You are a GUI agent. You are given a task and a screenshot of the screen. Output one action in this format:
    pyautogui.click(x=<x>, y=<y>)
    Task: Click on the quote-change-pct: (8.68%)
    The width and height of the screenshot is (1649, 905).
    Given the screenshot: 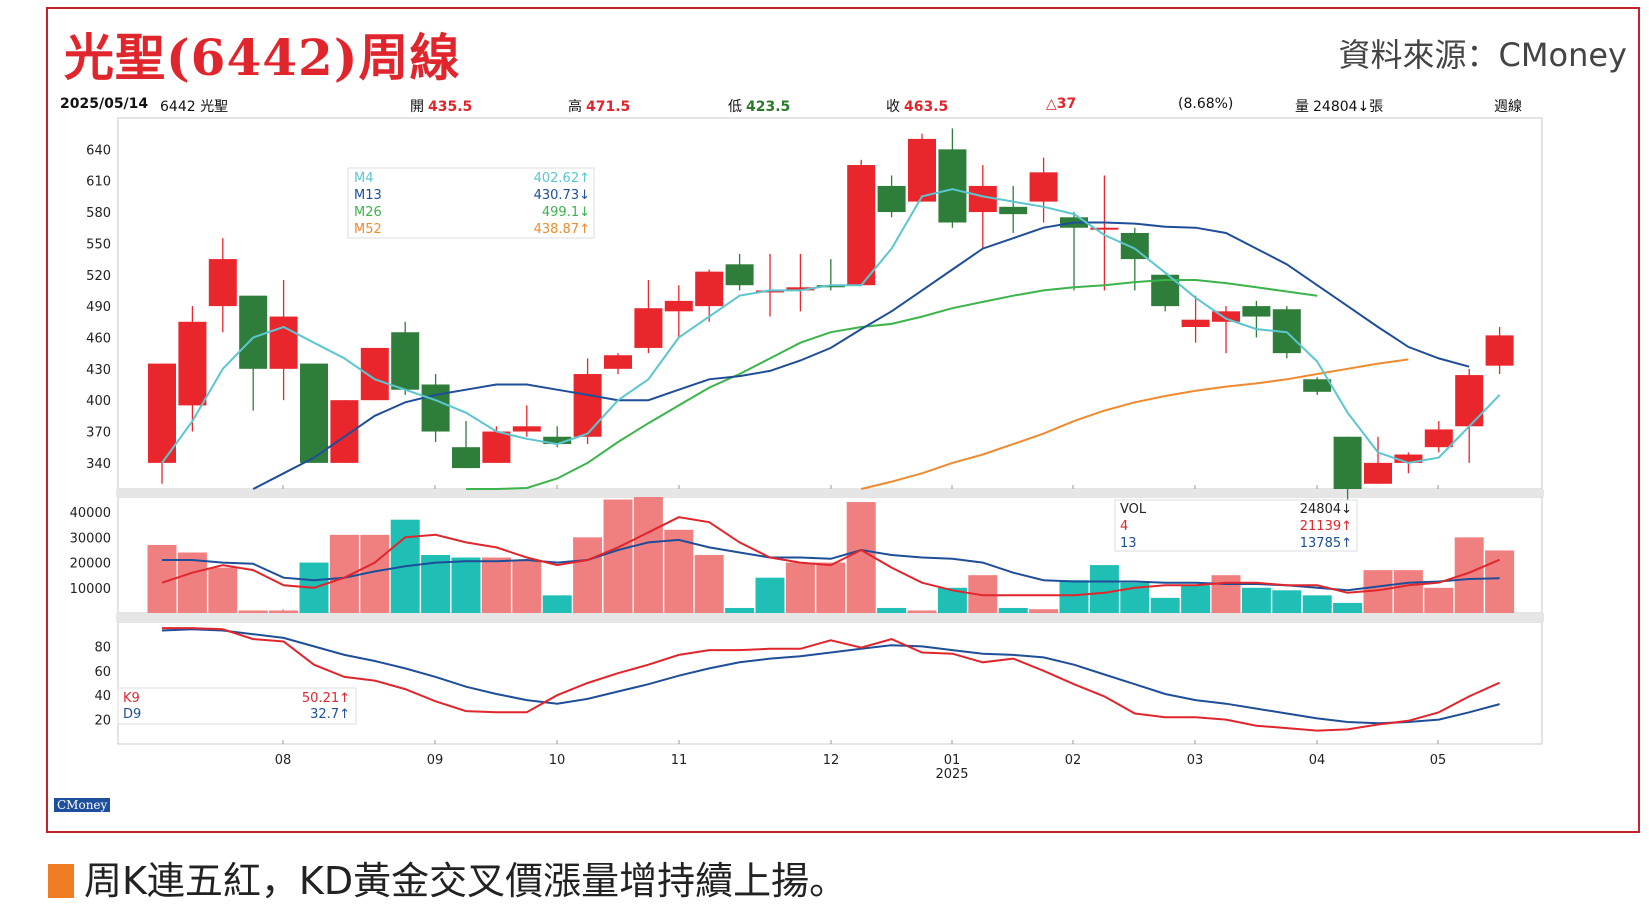 What is the action you would take?
    pyautogui.click(x=1206, y=104)
    